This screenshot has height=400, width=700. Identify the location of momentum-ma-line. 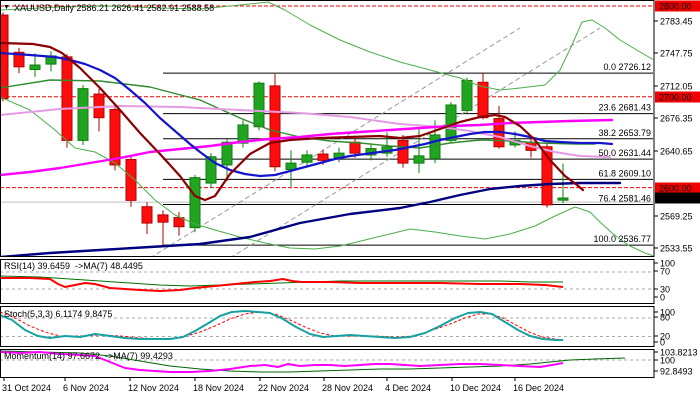
(313, 361).